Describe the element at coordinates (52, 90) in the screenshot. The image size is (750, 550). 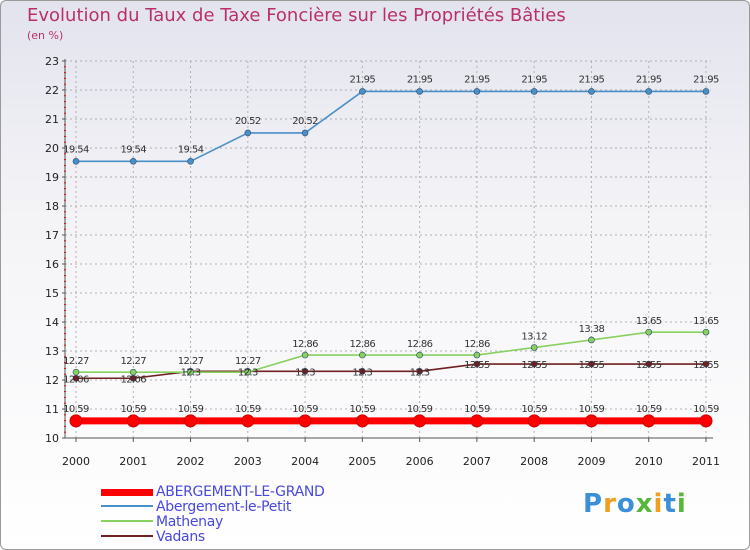
I see `y-tick-label: 22` at that location.